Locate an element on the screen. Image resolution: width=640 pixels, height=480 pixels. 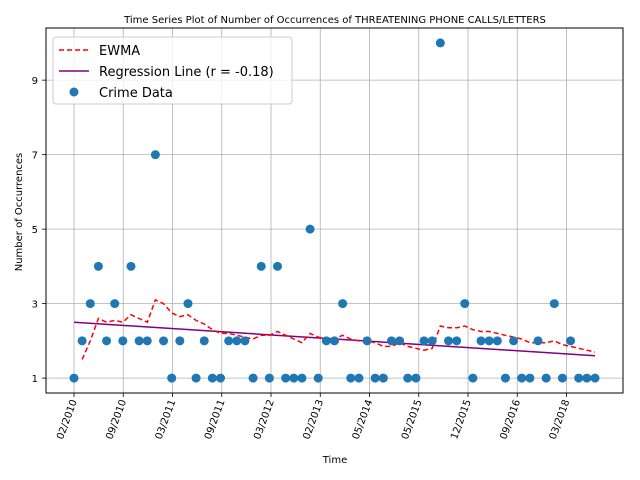
x-tick-label: 03/2011 is located at coordinates (166, 419).